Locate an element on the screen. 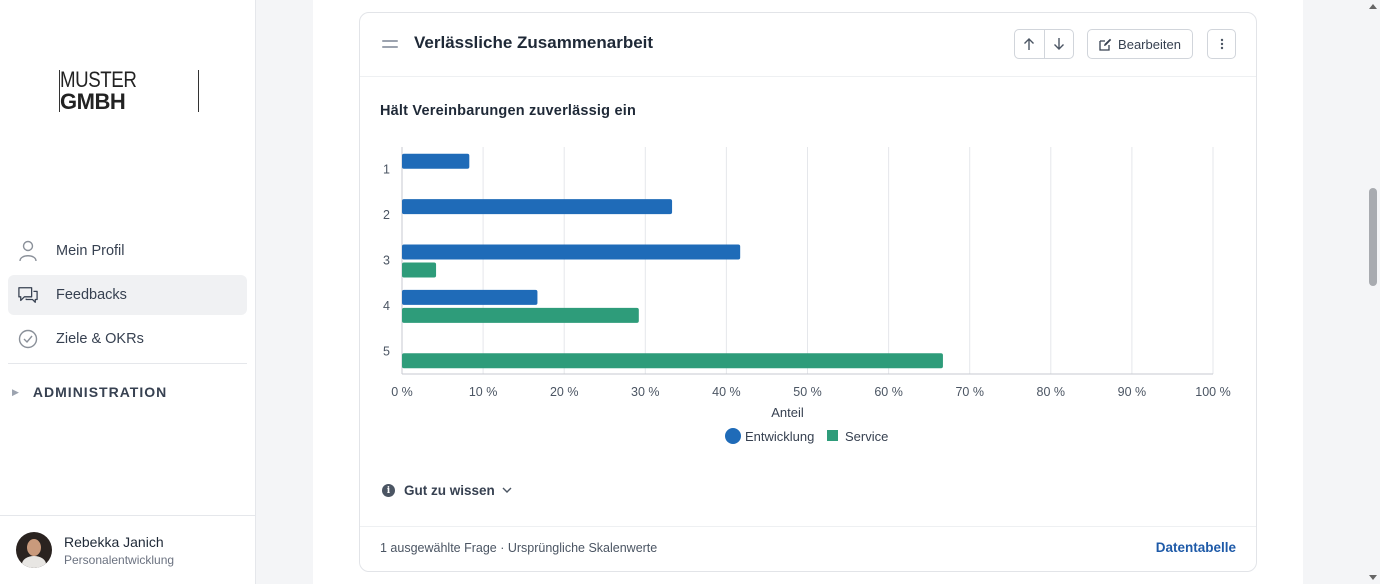 The width and height of the screenshot is (1380, 584). x-tick-label: 30 % is located at coordinates (645, 392).